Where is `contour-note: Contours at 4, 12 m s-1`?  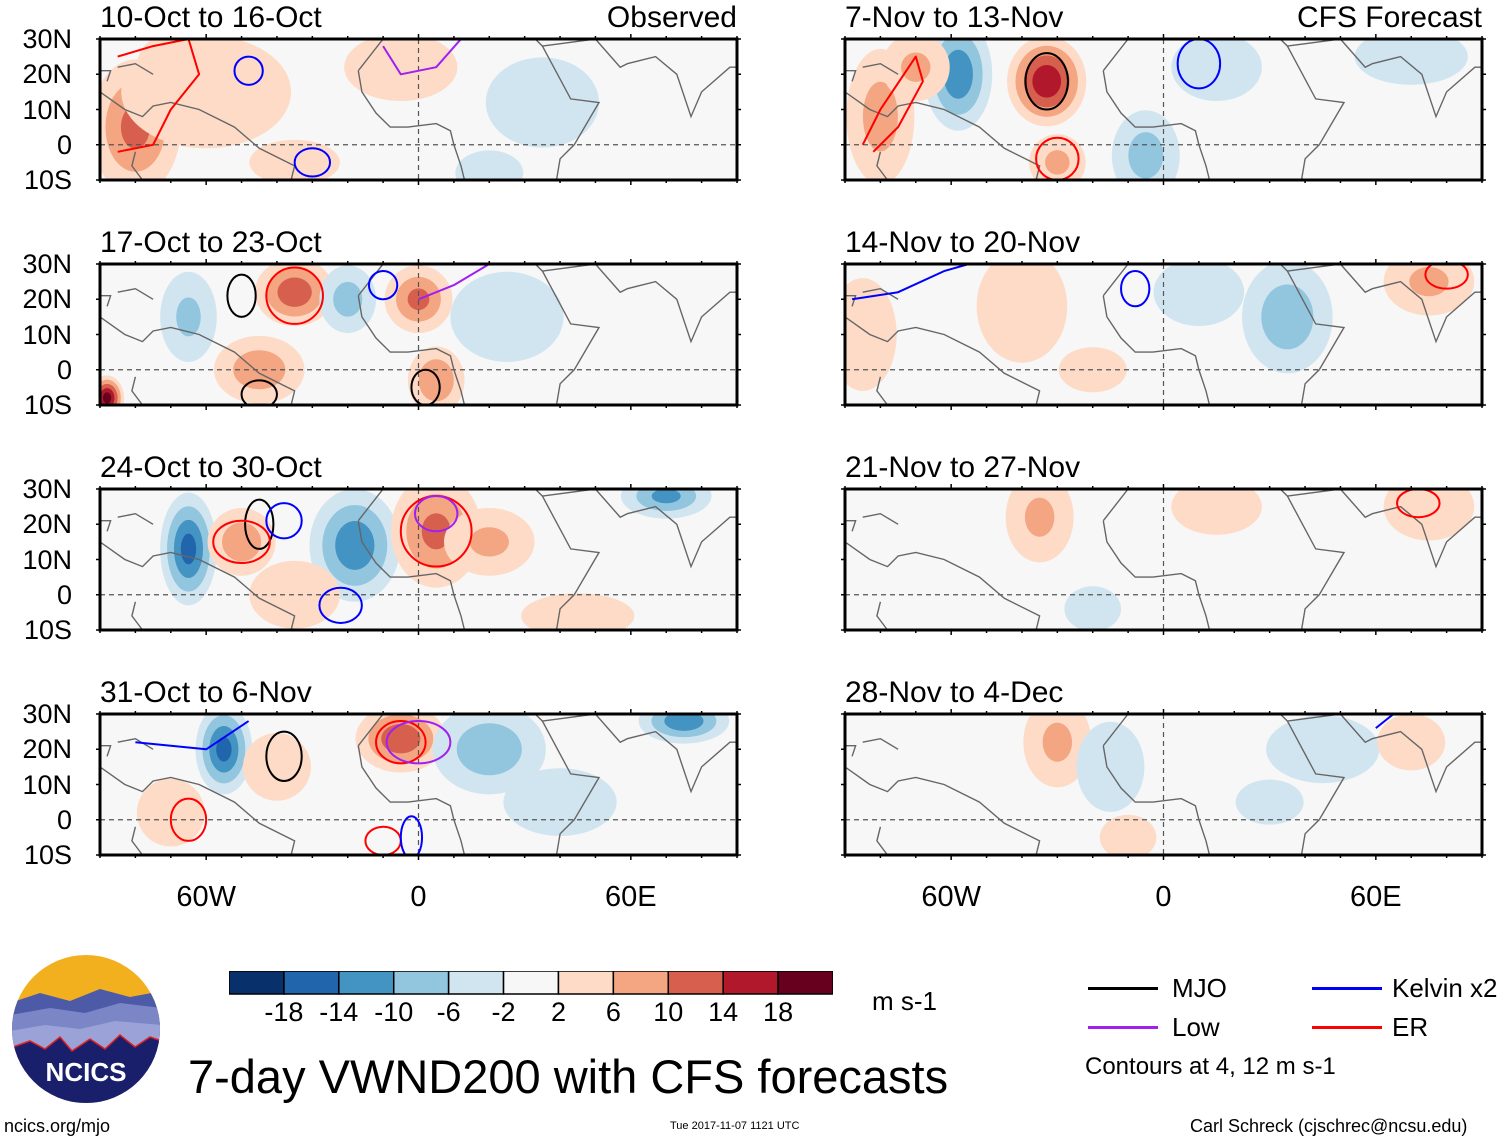
contour-note: Contours at 4, 12 m s-1 is located at coordinates (1210, 1066).